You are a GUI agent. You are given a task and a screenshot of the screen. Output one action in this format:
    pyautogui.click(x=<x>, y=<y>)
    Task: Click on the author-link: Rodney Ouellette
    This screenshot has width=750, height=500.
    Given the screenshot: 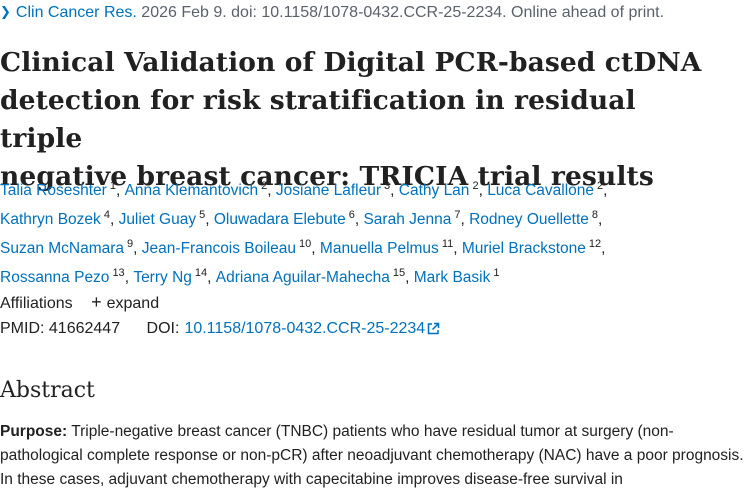 What is the action you would take?
    pyautogui.click(x=529, y=219)
    